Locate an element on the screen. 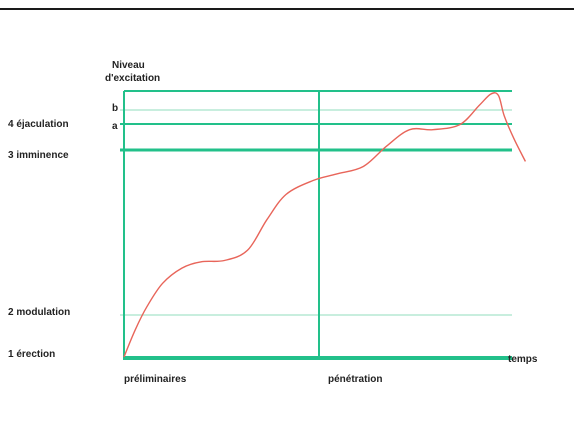 The width and height of the screenshot is (574, 432). level-label-a: a is located at coordinates (115, 126).